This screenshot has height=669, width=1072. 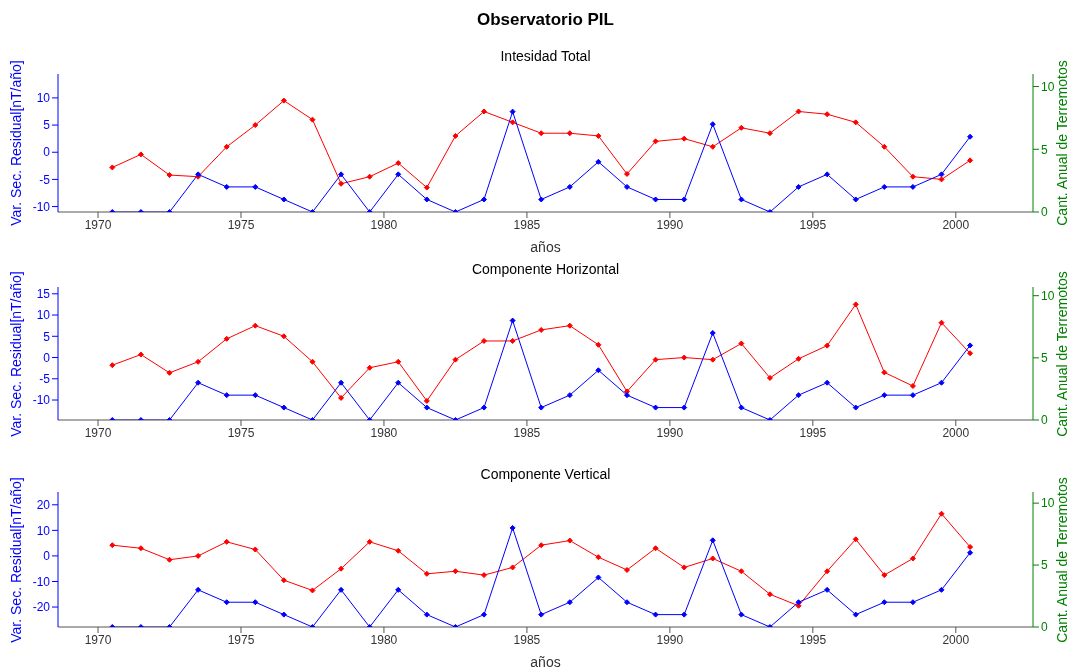 I want to click on chart-title: Componente Vertical, so click(x=545, y=474).